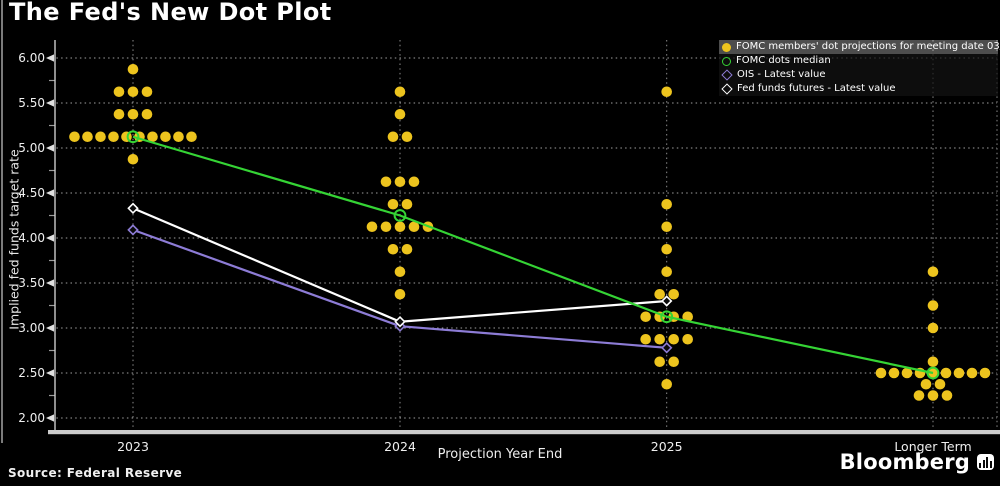 Image resolution: width=1000 pixels, height=486 pixels. What do you see at coordinates (31, 328) in the screenshot?
I see `svg-text: 3.00` at bounding box center [31, 328].